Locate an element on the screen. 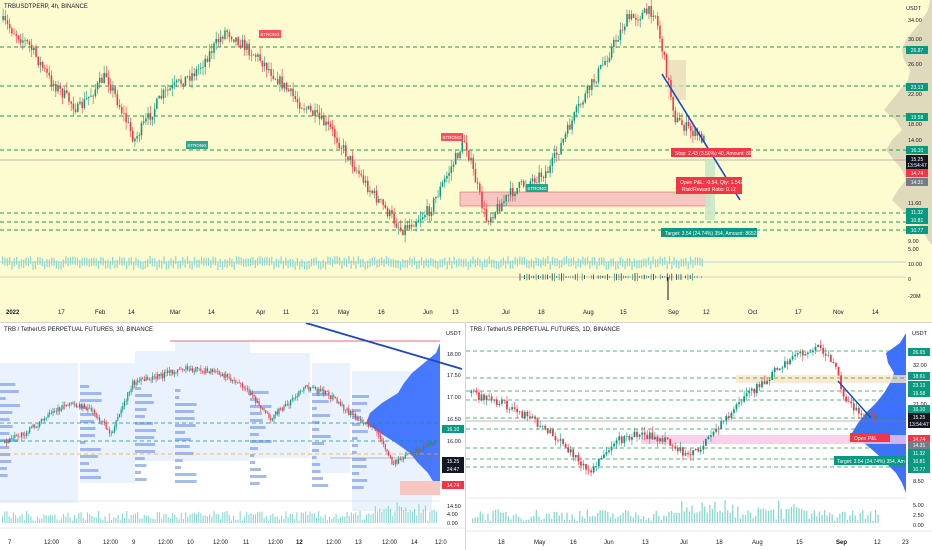 The image size is (932, 550). loss-zone is located at coordinates (420, 488).